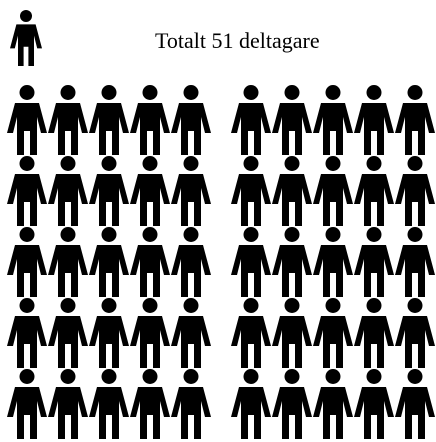 The width and height of the screenshot is (436, 442). Describe the element at coordinates (237, 40) in the screenshot. I see `chart-title: Totalt 51 deltagare` at that location.